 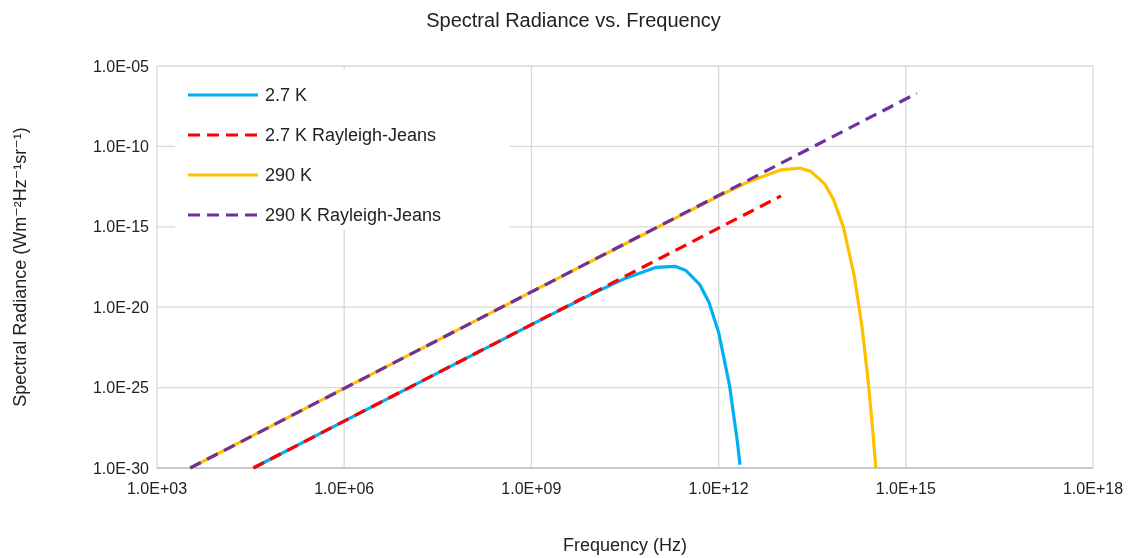 What do you see at coordinates (121, 146) in the screenshot?
I see `y-tick-label: 1.0E-10` at bounding box center [121, 146].